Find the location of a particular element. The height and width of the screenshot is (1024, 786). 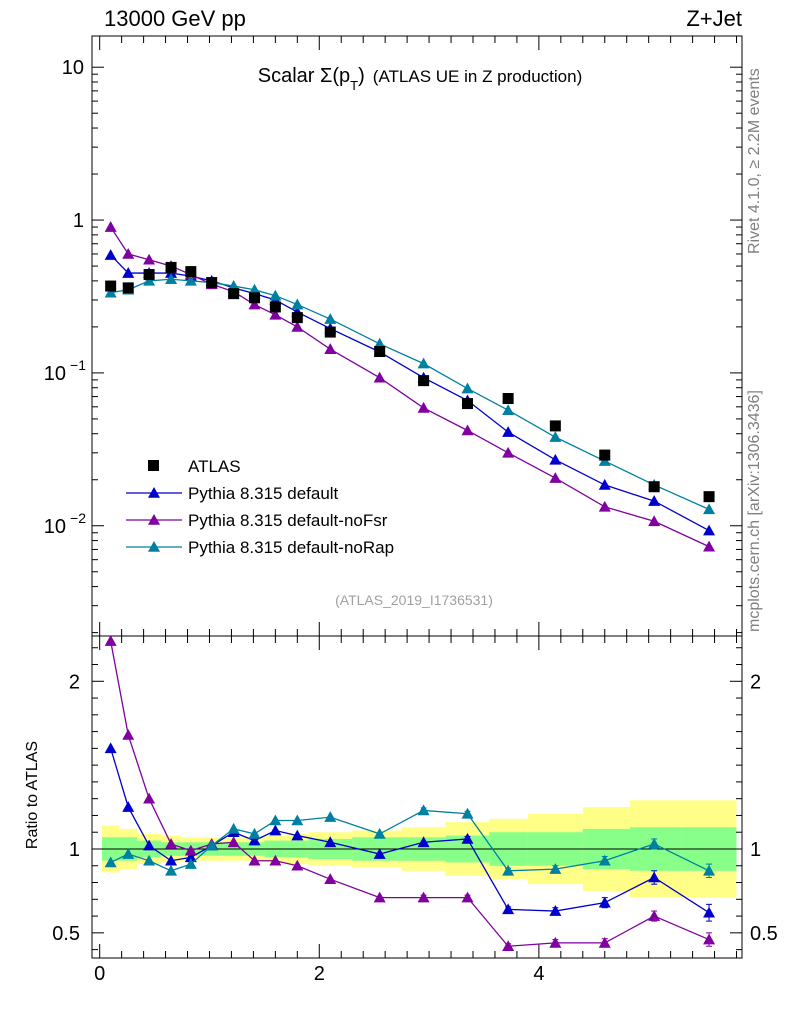

legend-label: Pythia 8.315 default is located at coordinates (263, 493).